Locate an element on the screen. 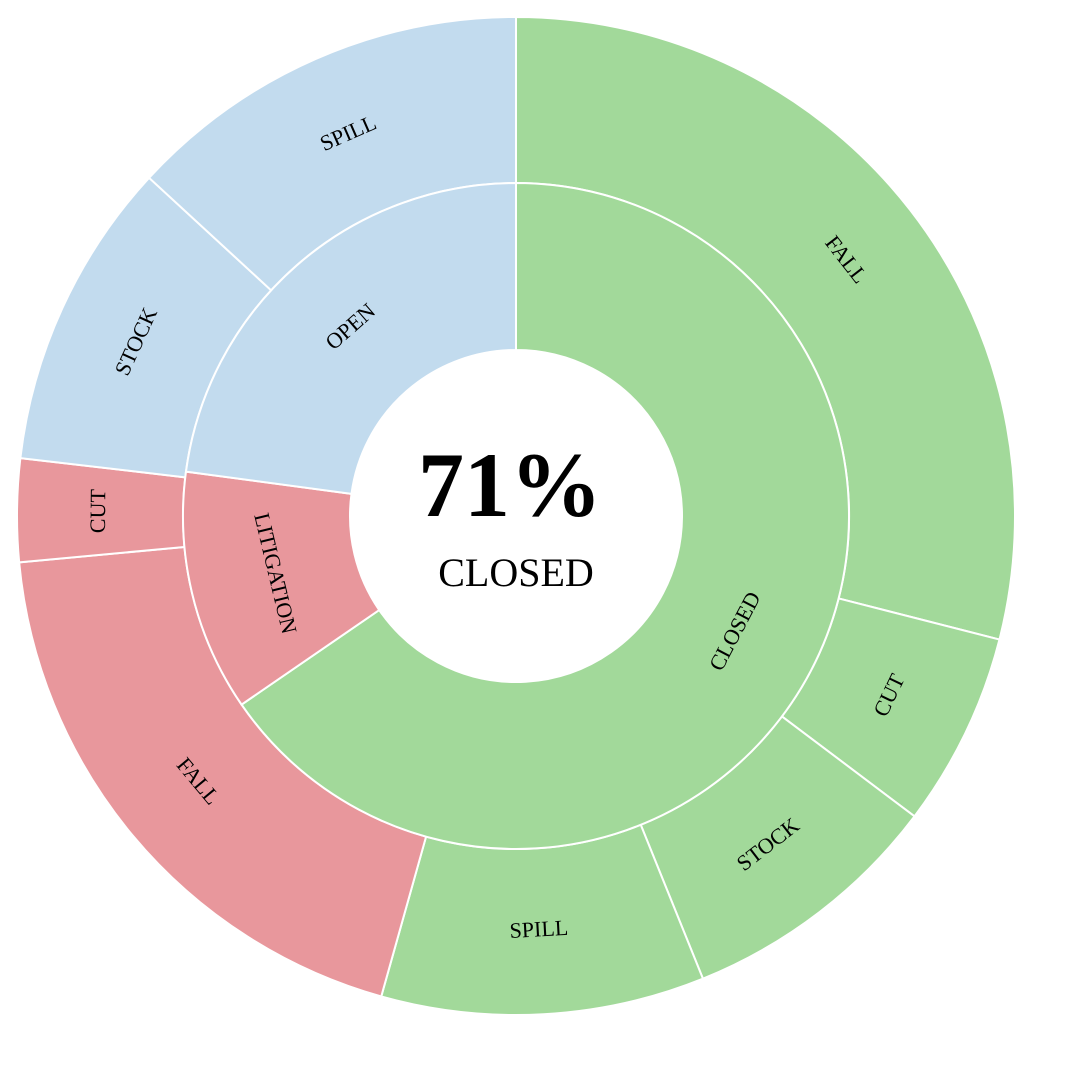  center-caption: CLOSED is located at coordinates (516, 572).